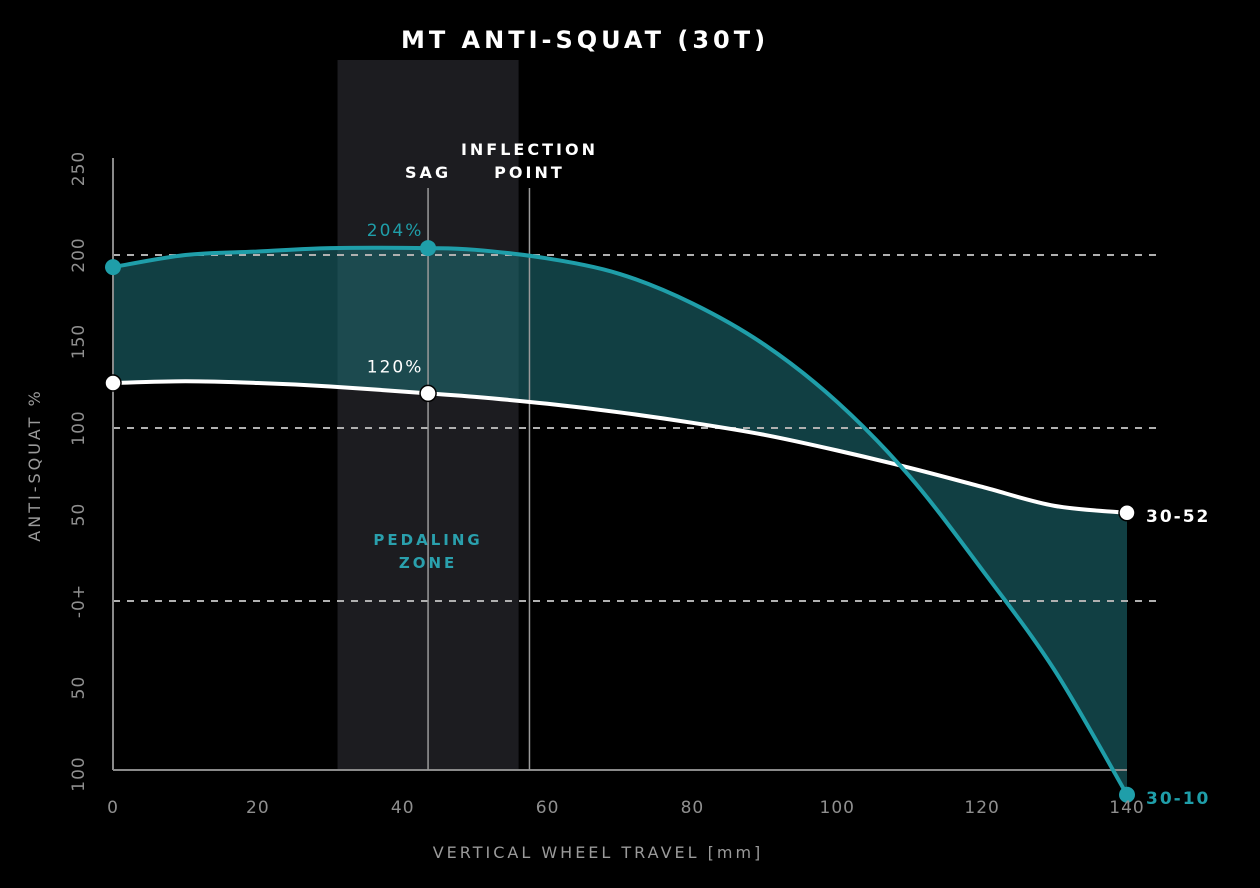 The height and width of the screenshot is (888, 1260). Describe the element at coordinates (428, 563) in the screenshot. I see `pedaling-zone-label-line-1: ZONE` at that location.